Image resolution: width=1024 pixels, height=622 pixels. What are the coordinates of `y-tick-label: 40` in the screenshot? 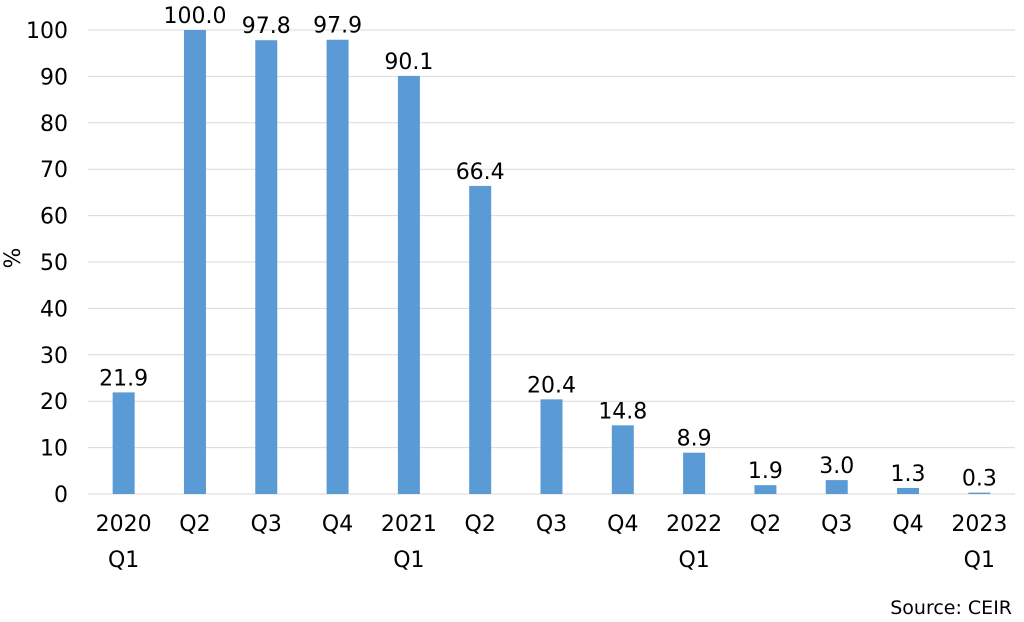 It's located at (54, 309).